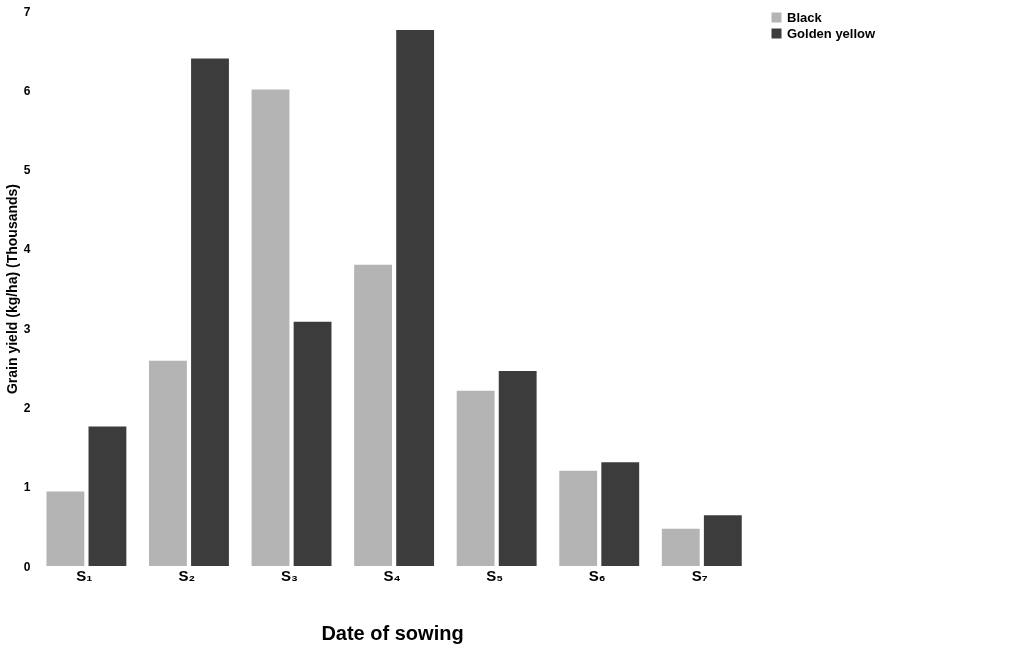 This screenshot has height=672, width=1021. Describe the element at coordinates (289, 575) in the screenshot. I see `x-tick-label: S₃` at that location.